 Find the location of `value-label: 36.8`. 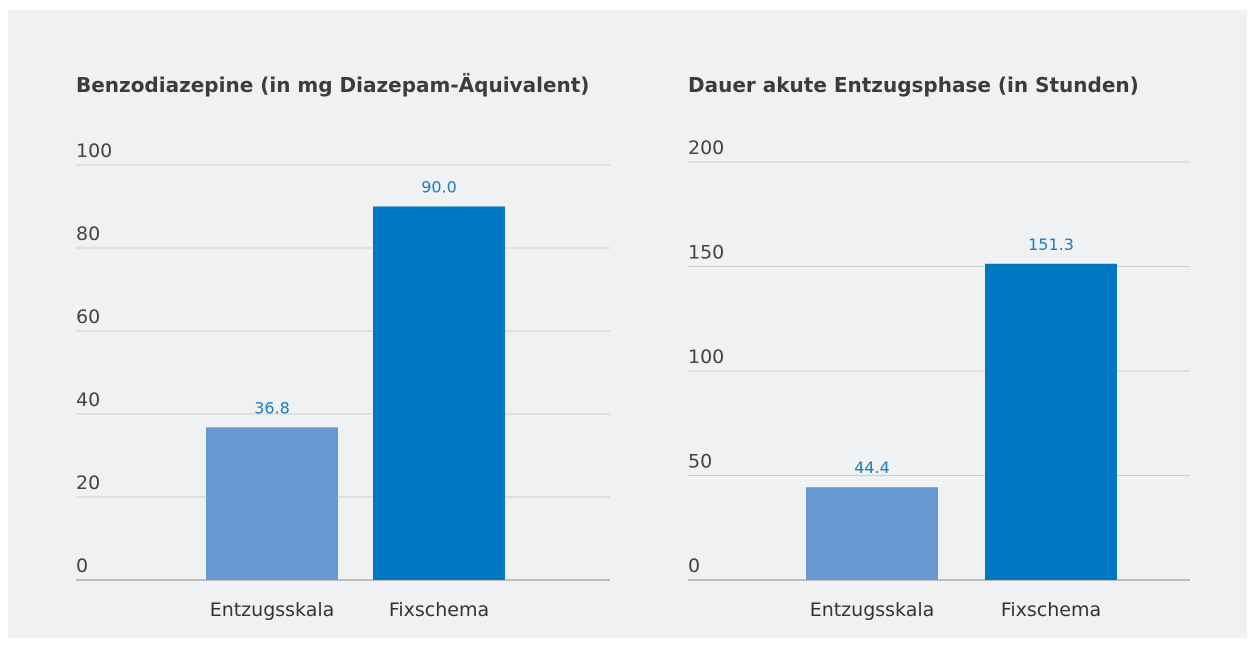

value-label: 36.8 is located at coordinates (272, 407).